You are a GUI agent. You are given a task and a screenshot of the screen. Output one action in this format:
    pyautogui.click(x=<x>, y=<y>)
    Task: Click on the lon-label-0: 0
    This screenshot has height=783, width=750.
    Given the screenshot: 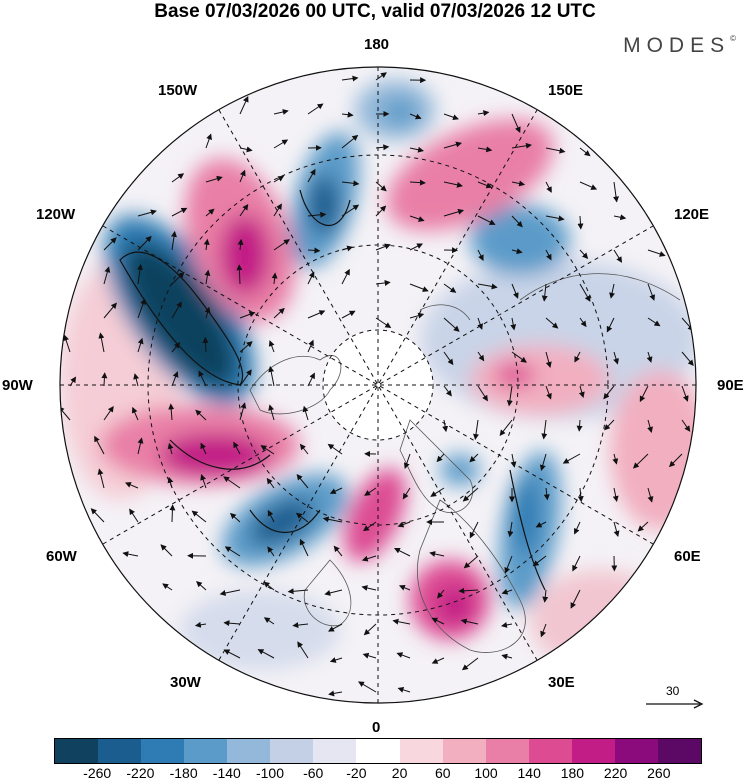 What is the action you would take?
    pyautogui.click(x=376, y=727)
    